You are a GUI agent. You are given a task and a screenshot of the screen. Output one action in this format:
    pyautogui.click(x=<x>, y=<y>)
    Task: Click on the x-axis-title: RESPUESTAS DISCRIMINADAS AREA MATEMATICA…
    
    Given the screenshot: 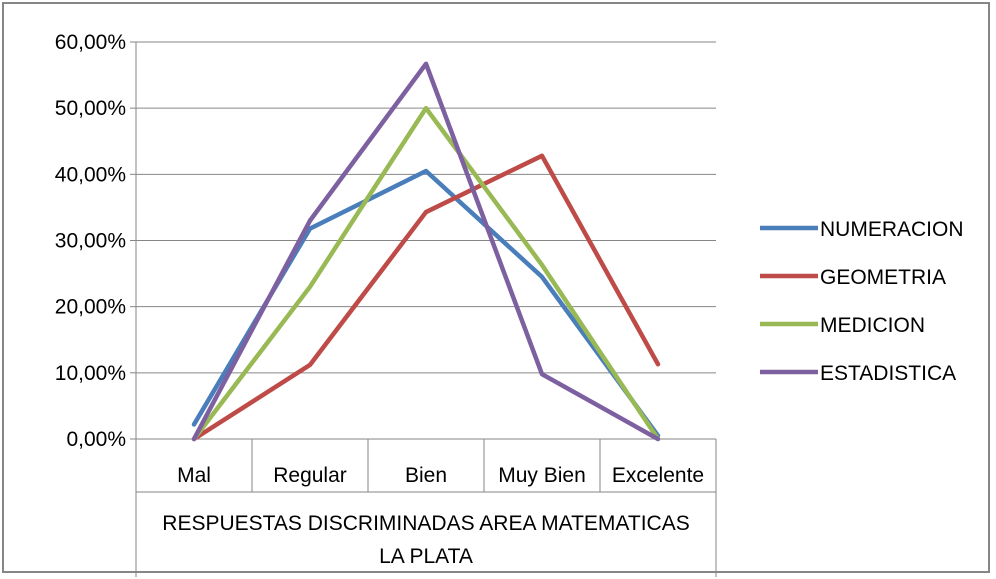 What is the action you would take?
    pyautogui.click(x=425, y=540)
    